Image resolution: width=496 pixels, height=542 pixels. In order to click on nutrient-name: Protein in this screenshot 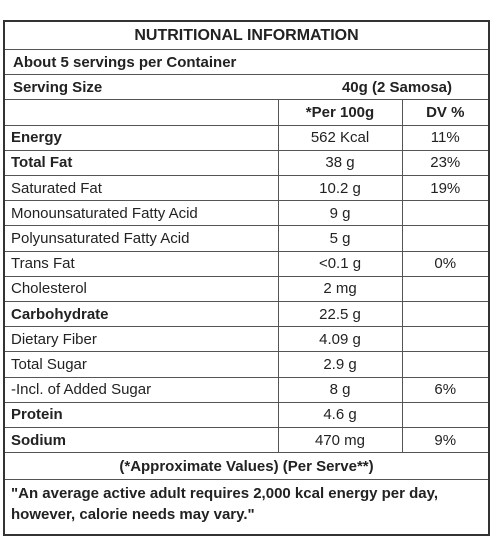, I will do `click(142, 414)`.